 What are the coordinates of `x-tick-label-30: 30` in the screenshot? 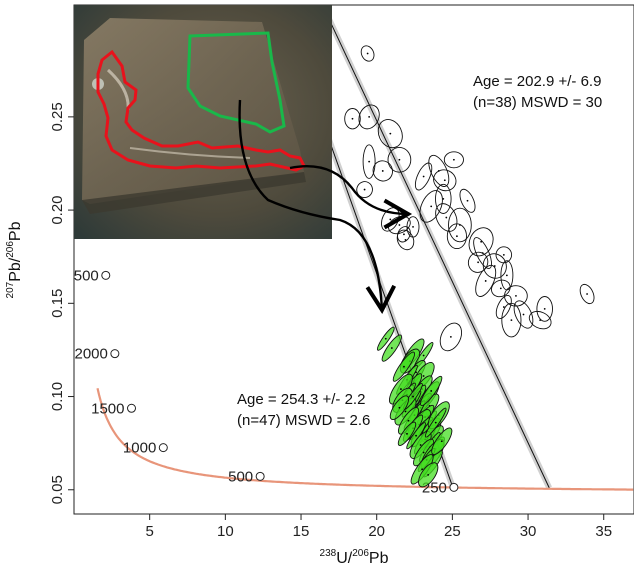 It's located at (528, 531).